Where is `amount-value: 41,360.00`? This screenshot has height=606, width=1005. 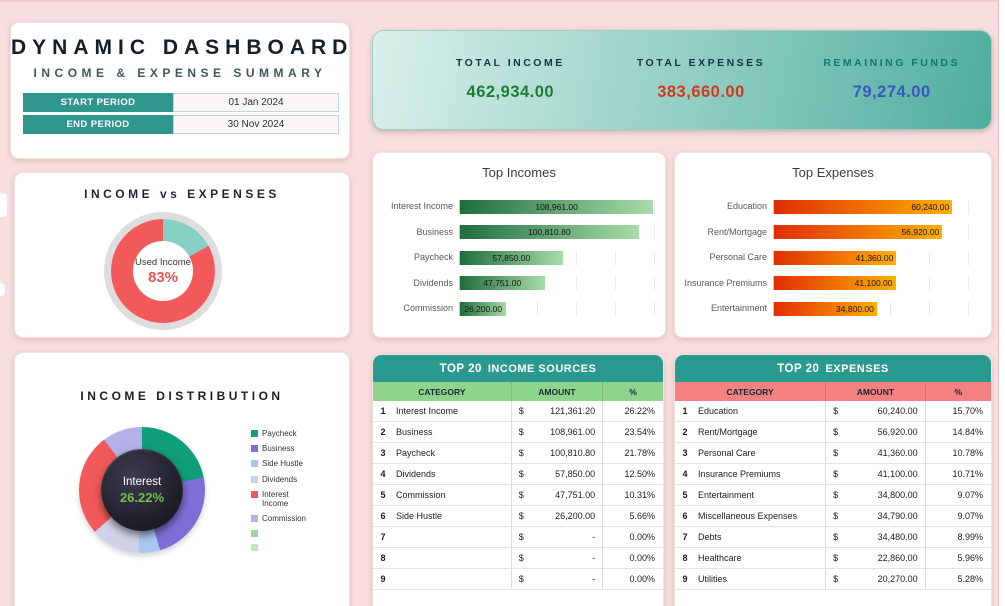 amount-value: 41,360.00 is located at coordinates (897, 453).